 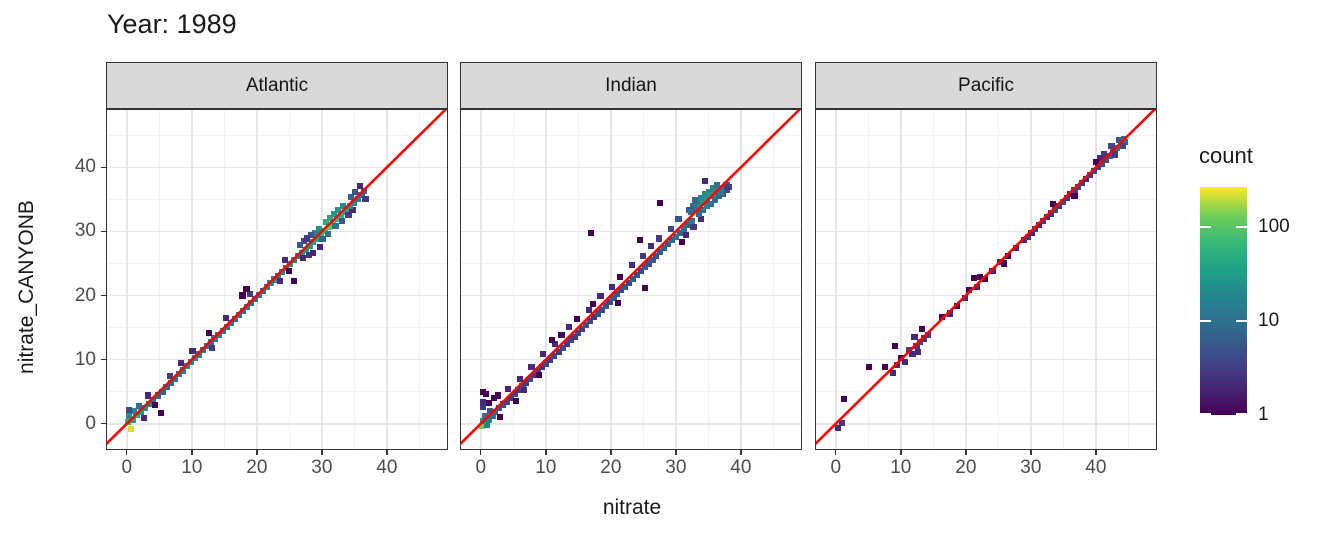 I want to click on x-tick-label: 30, so click(x=322, y=467).